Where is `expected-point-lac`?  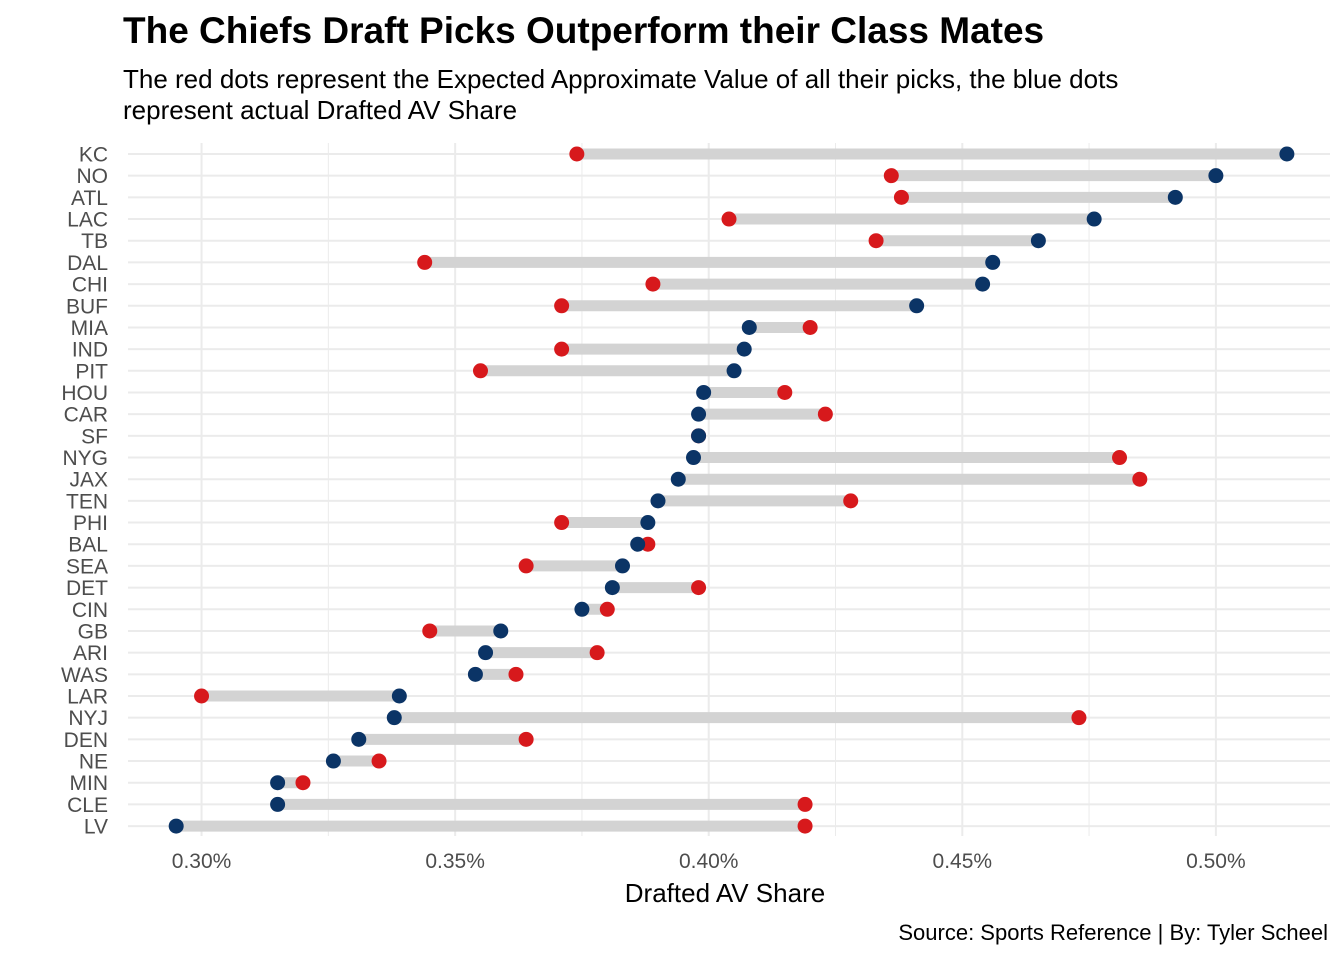 expected-point-lac is located at coordinates (729, 219).